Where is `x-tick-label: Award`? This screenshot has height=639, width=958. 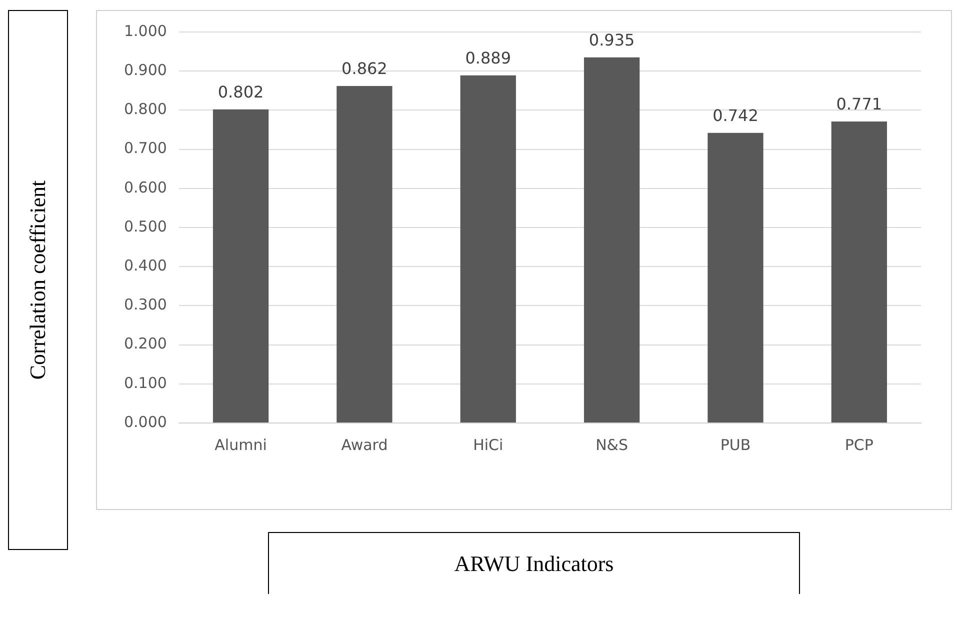
x-tick-label: Award is located at coordinates (364, 445).